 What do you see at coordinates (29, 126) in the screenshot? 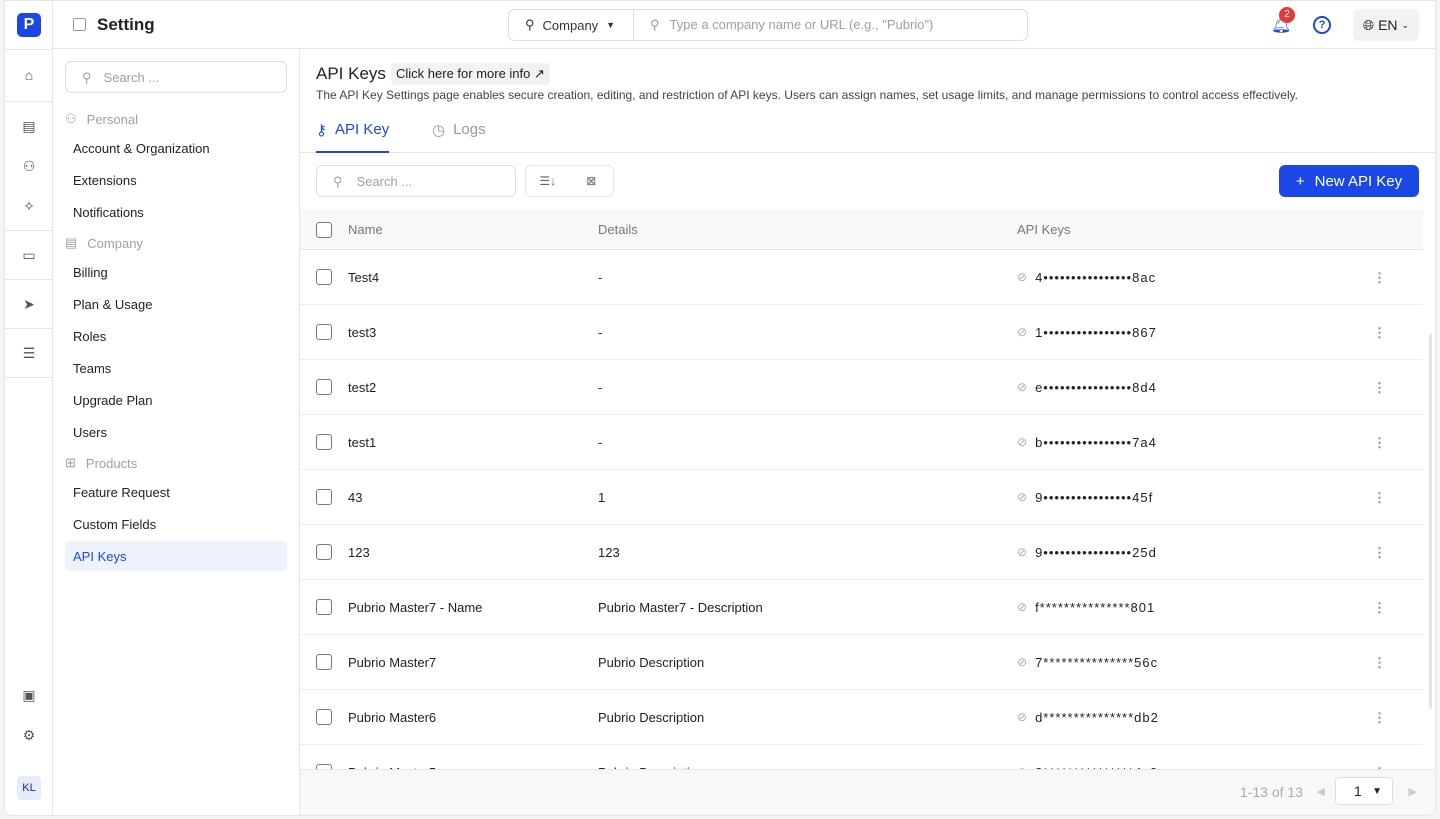
I see `building-icon: ▤` at bounding box center [29, 126].